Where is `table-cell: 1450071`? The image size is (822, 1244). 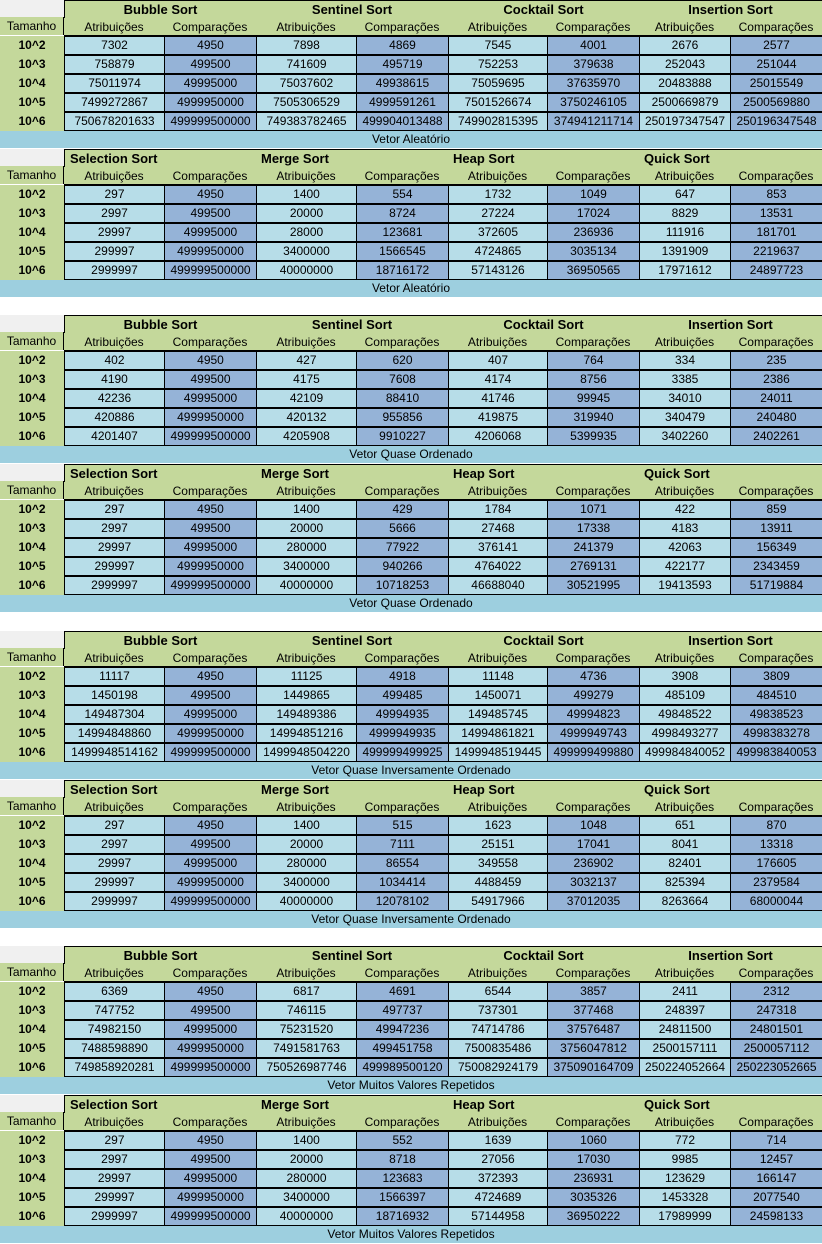
table-cell: 1450071 is located at coordinates (498, 695).